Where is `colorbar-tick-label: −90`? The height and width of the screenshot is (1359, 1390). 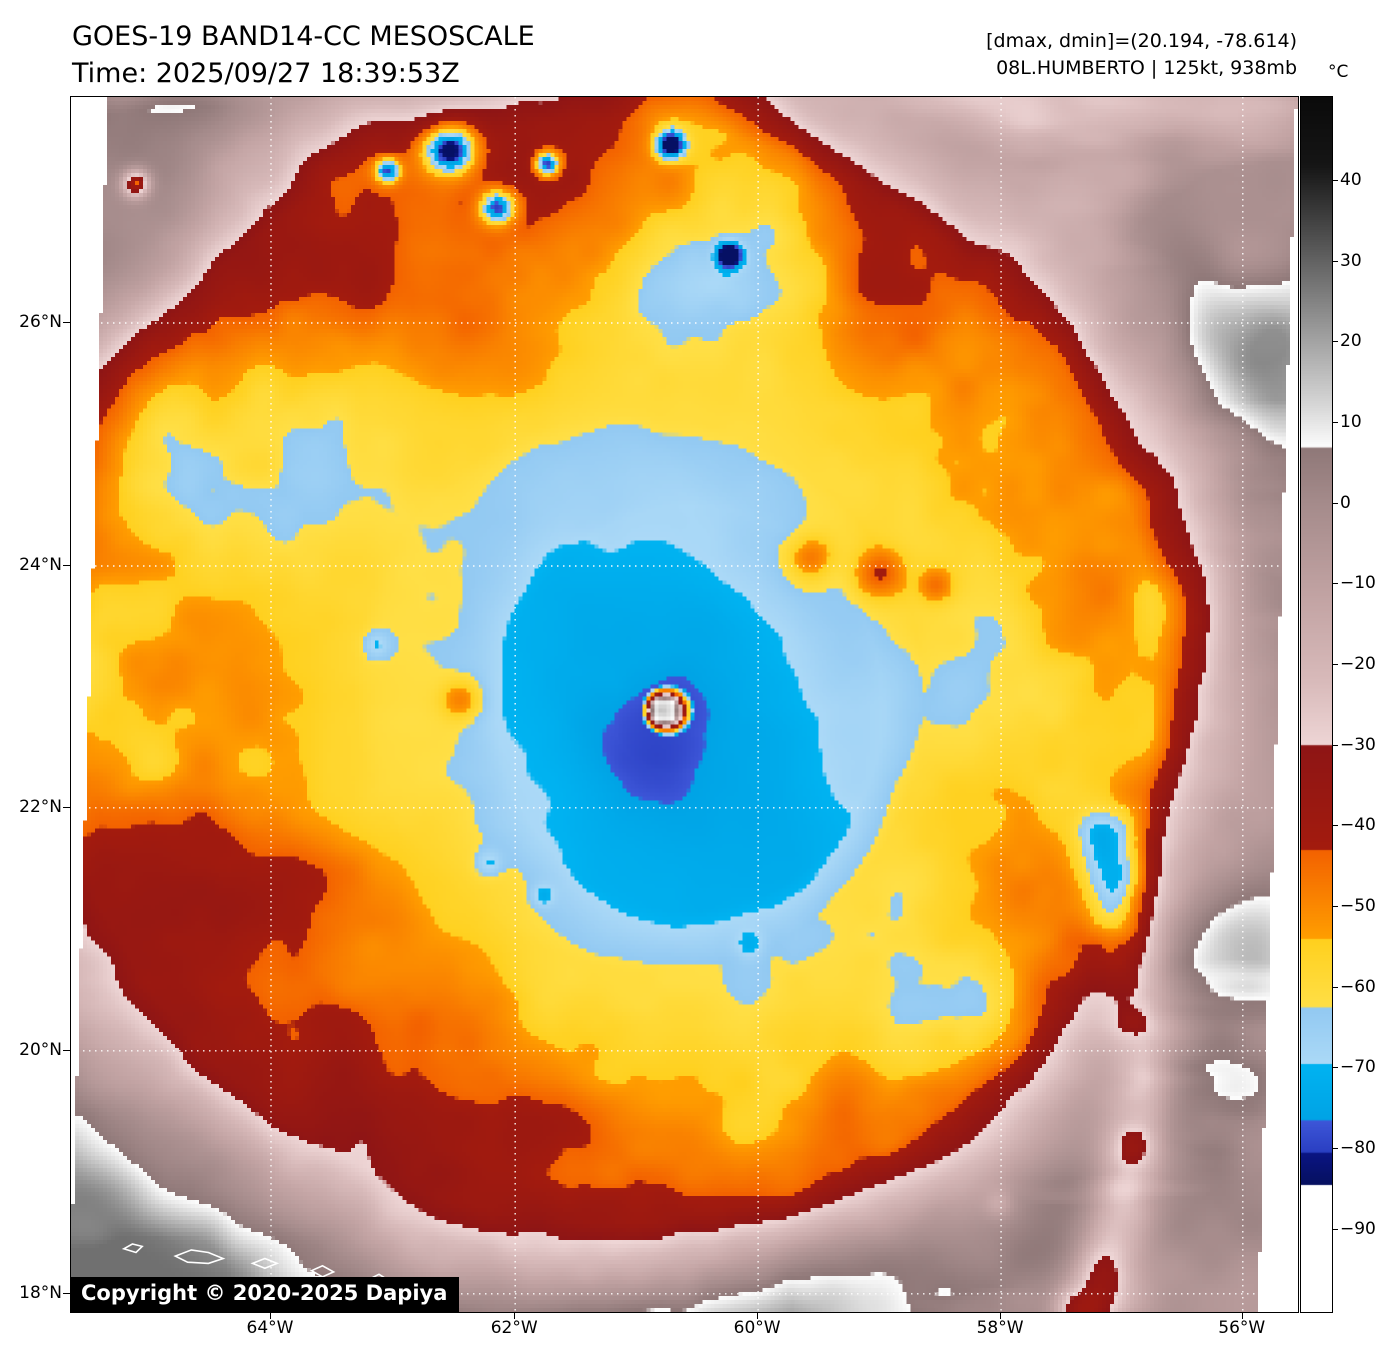
colorbar-tick-label: −90 is located at coordinates (1358, 1228).